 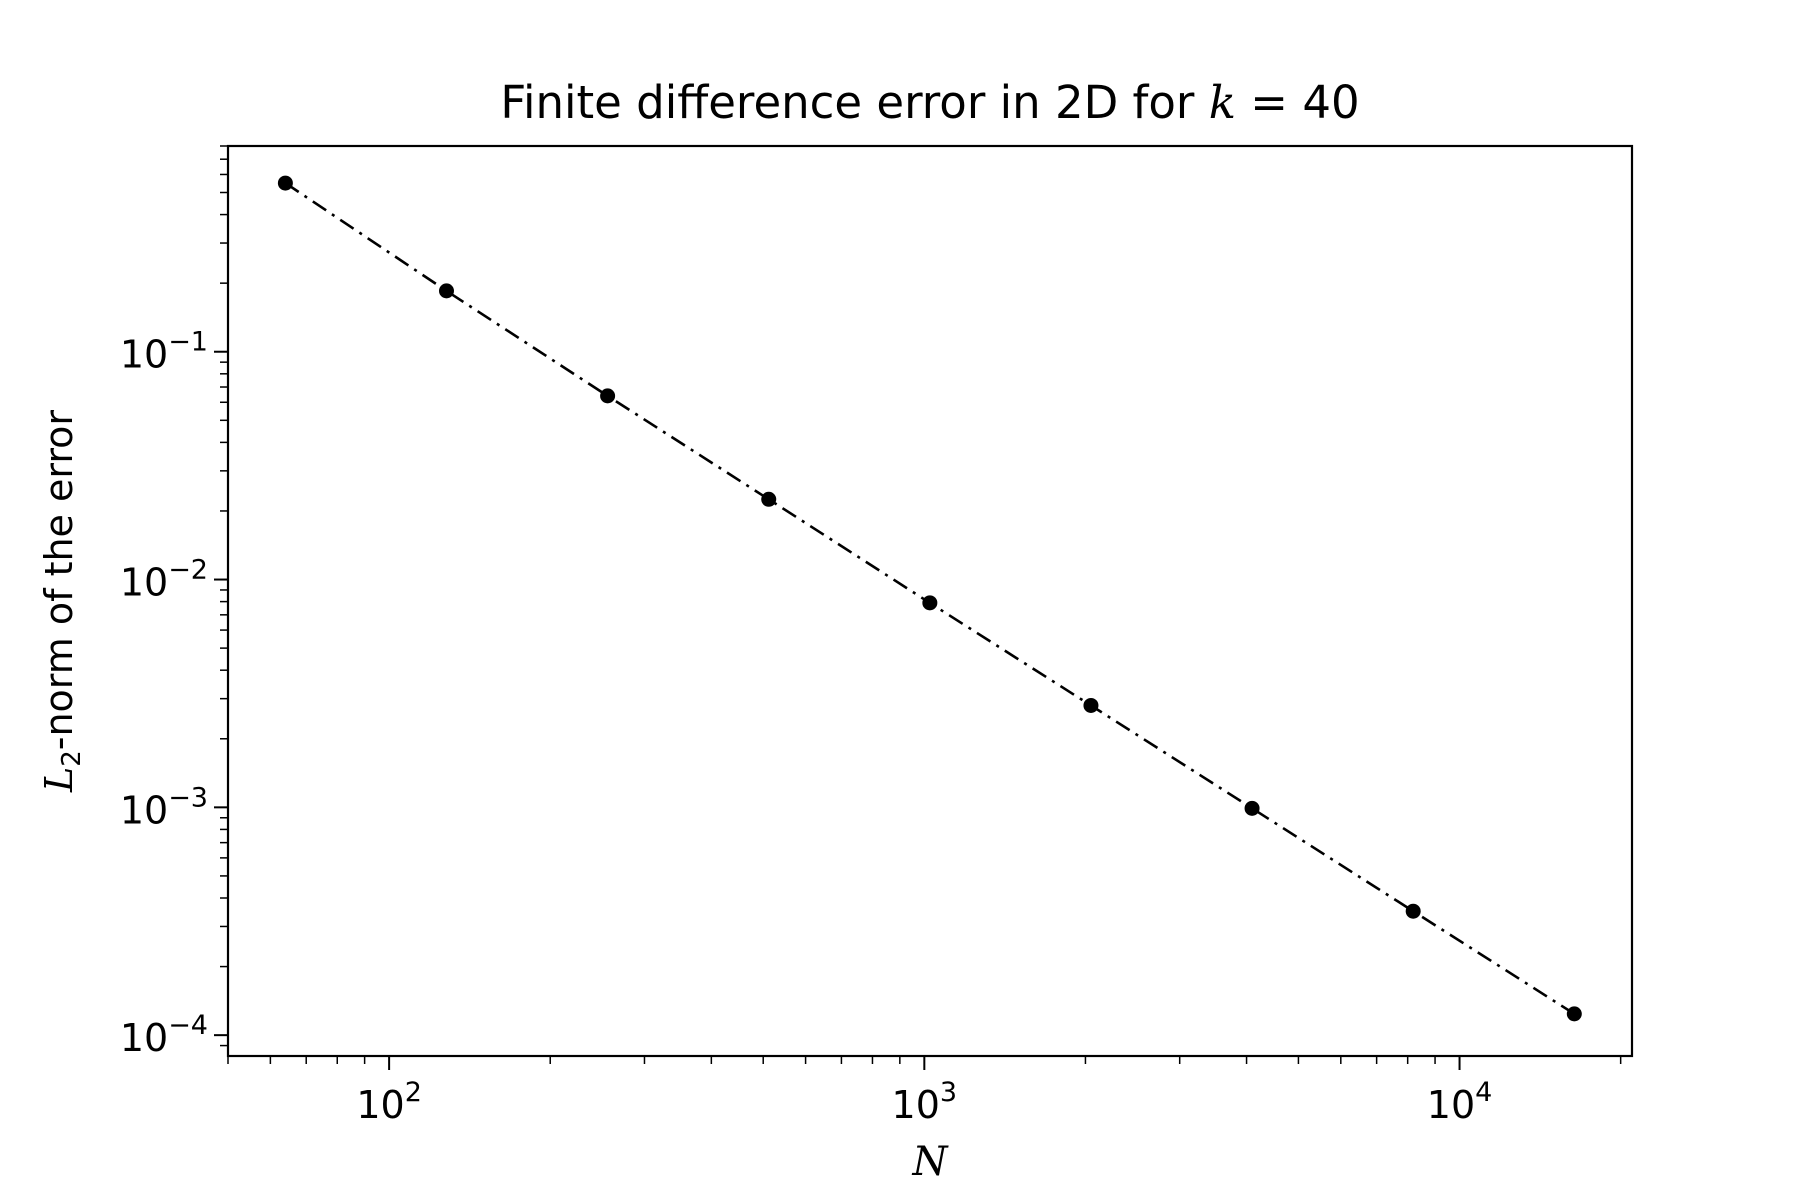 I want to click on y-tick-label: 10⁻², so click(x=164, y=580).